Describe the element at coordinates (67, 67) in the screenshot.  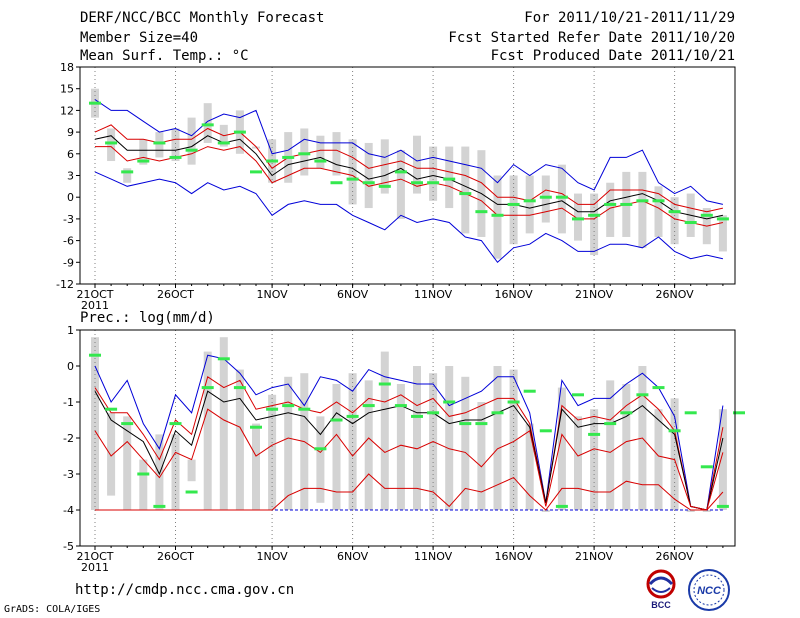
I see `temp-ytick-label: 18` at that location.